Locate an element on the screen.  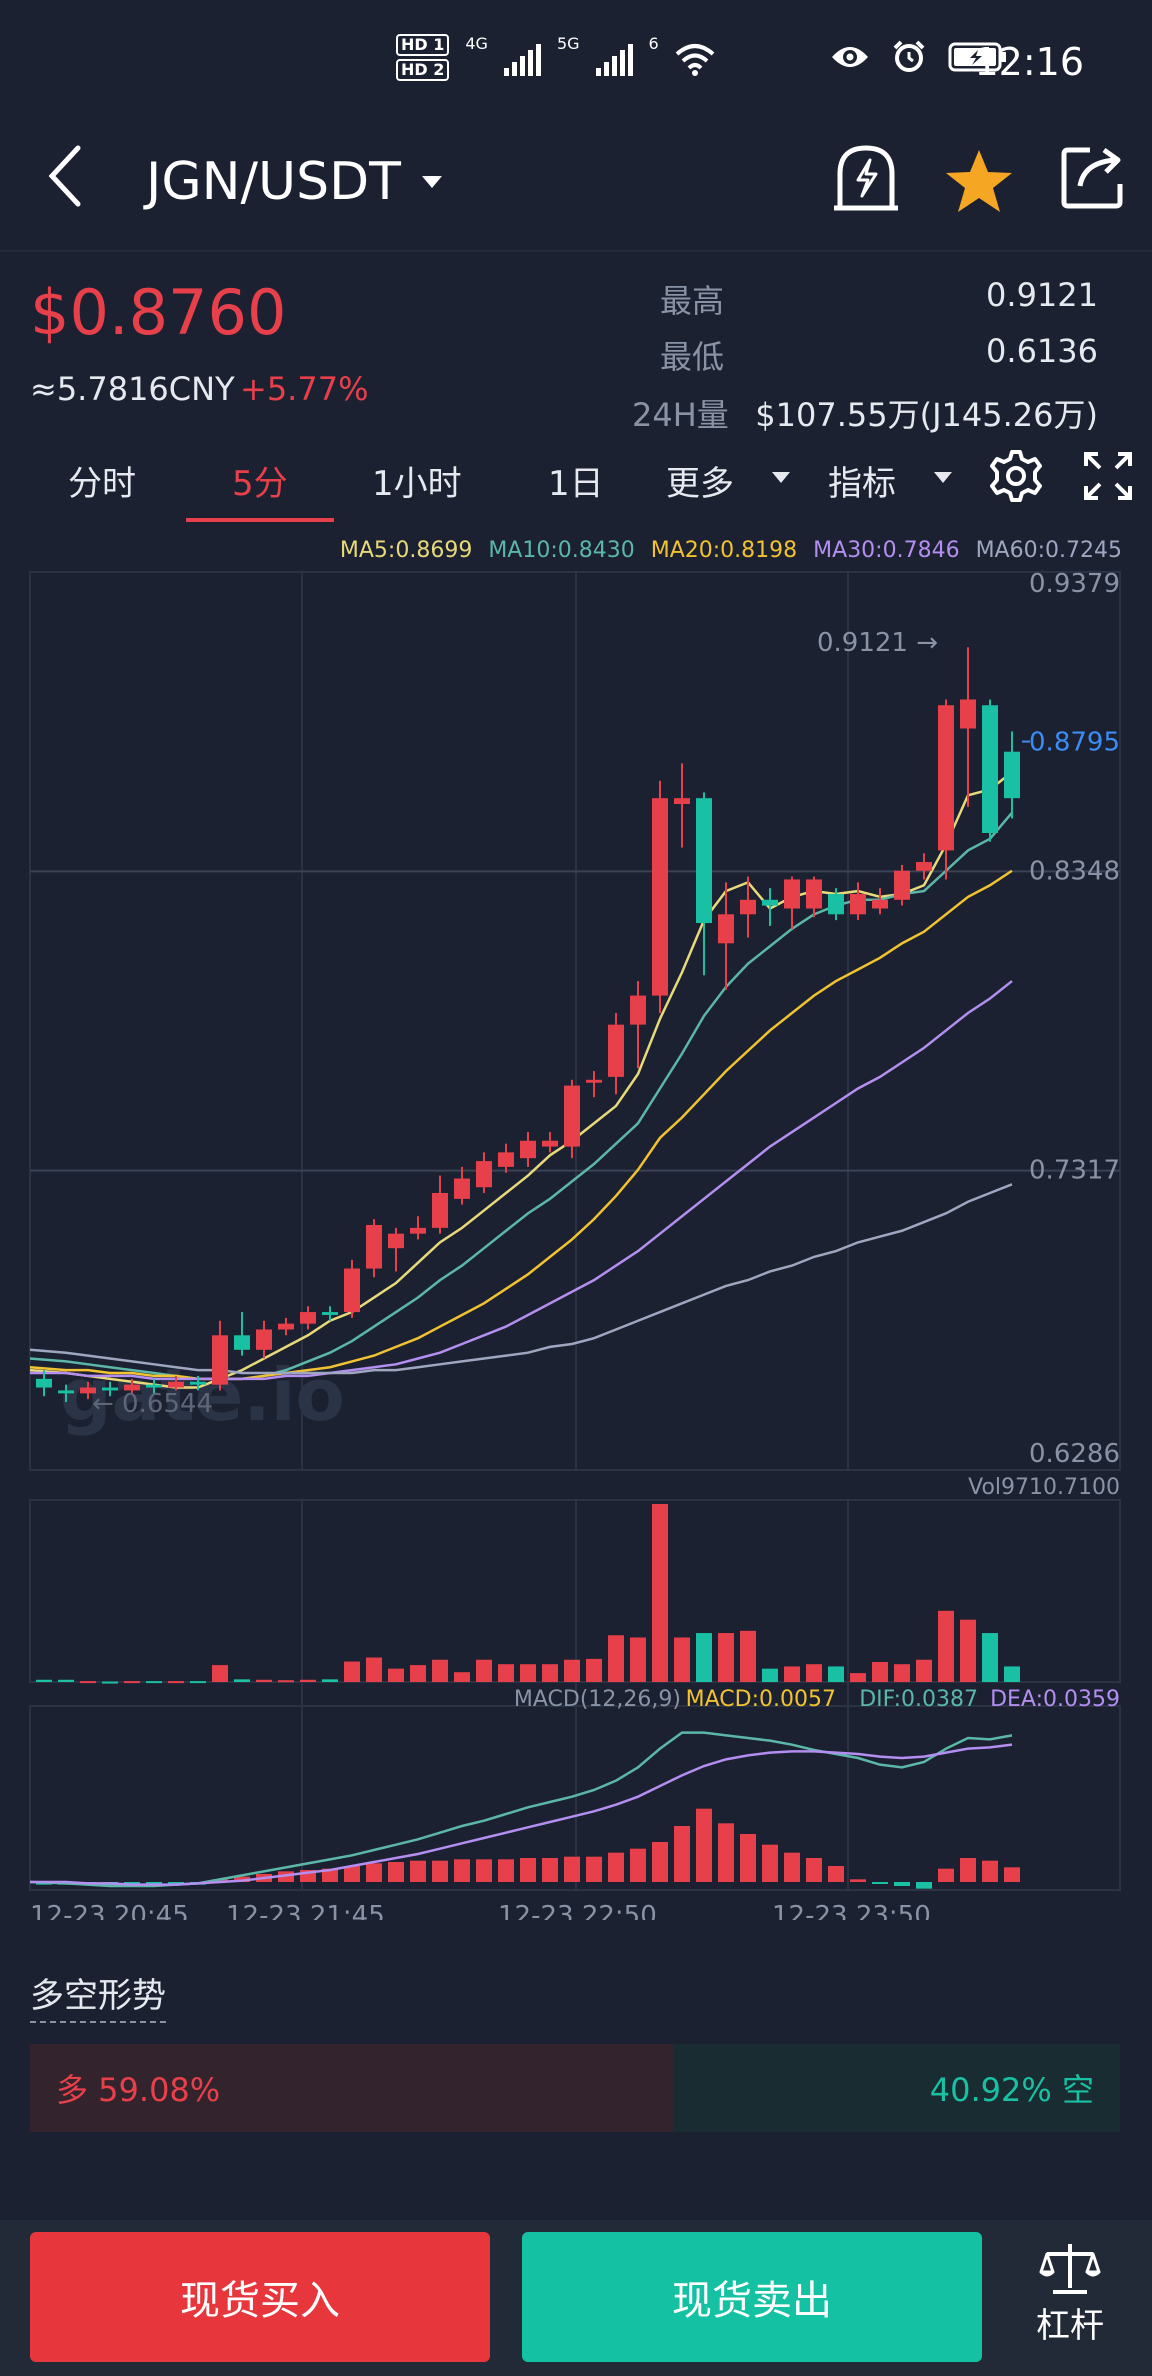
settings-gear-icon is located at coordinates (1016, 476).